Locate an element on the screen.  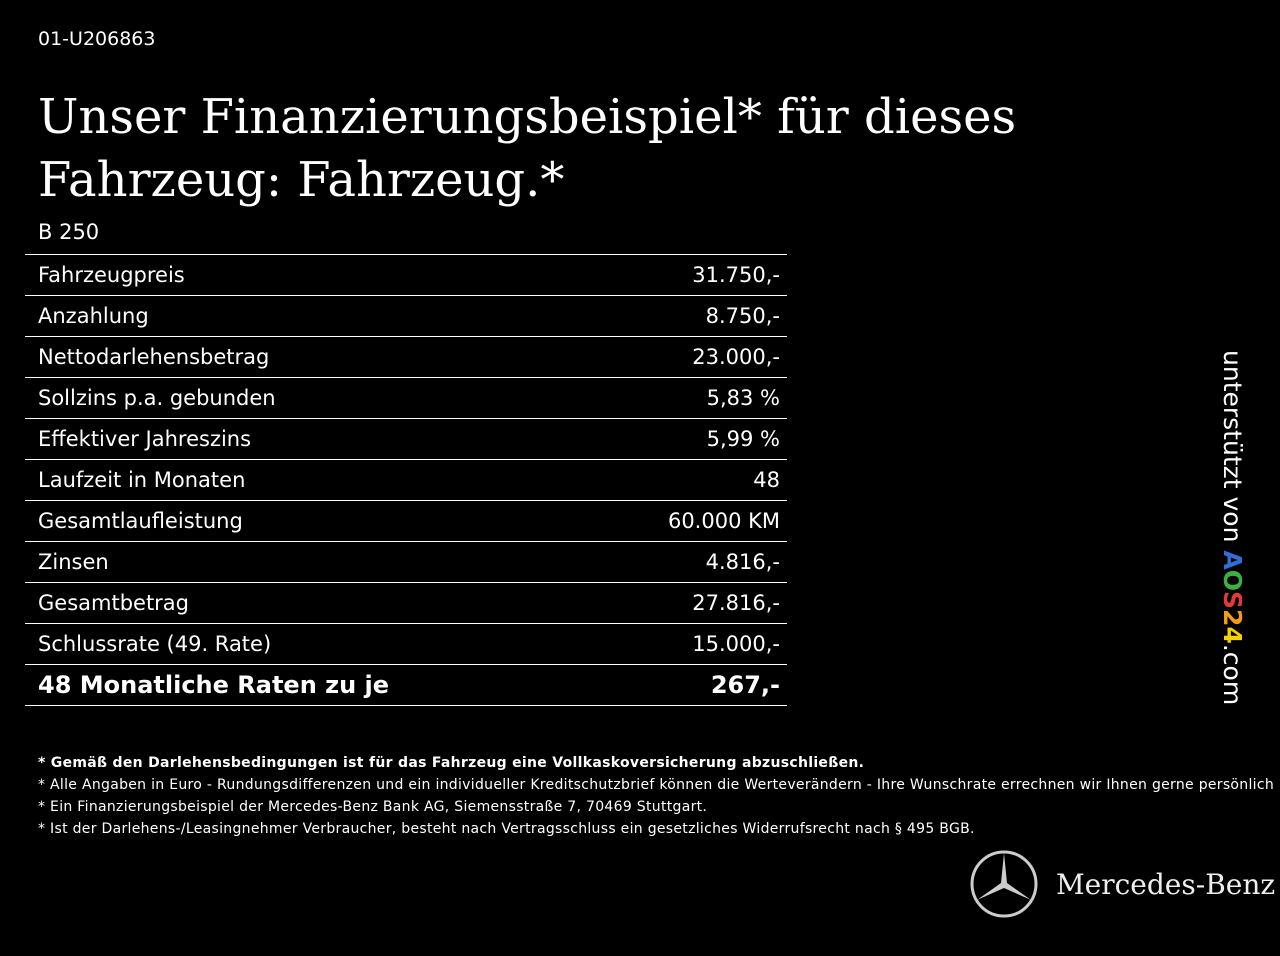
row-value: 5,83 % is located at coordinates (687, 398).